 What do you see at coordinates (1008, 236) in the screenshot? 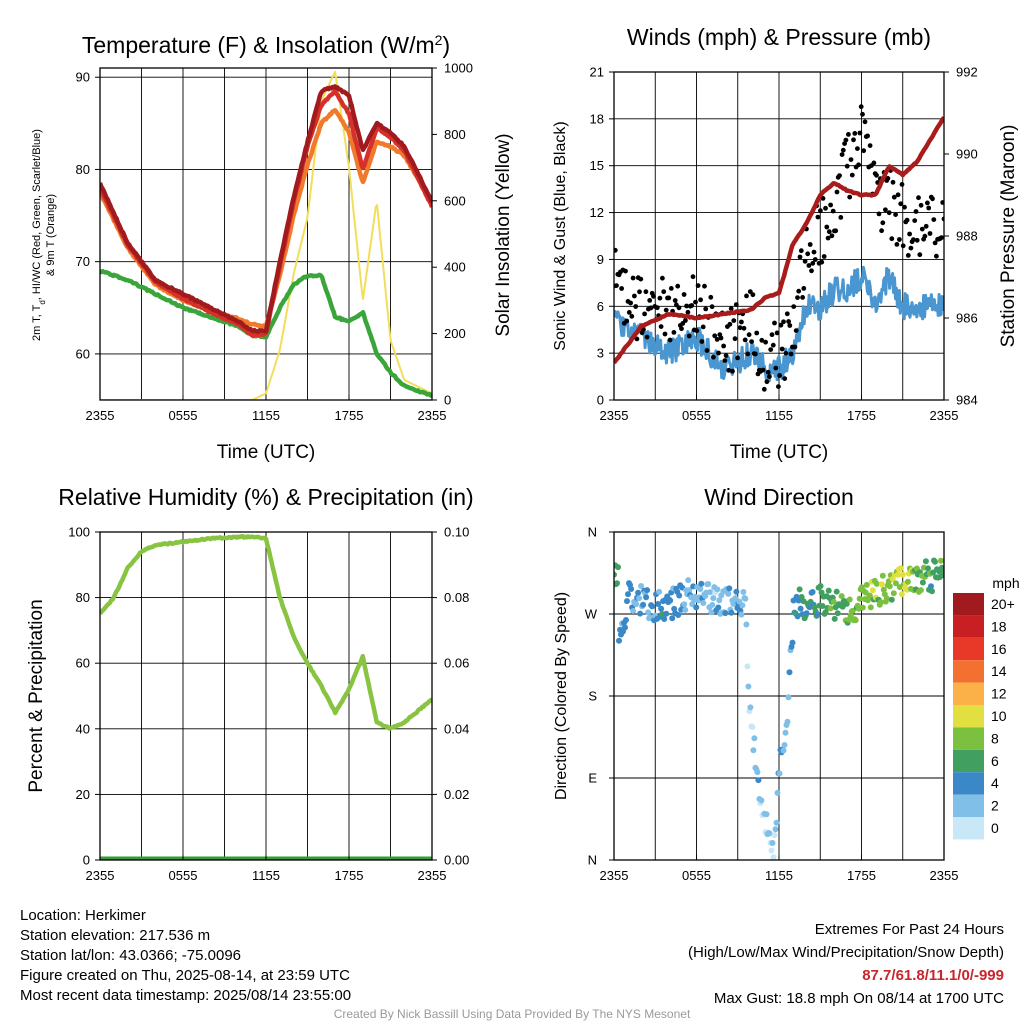
I see `winds-right-axis-label: Station Pressure (Maroon)` at bounding box center [1008, 236].